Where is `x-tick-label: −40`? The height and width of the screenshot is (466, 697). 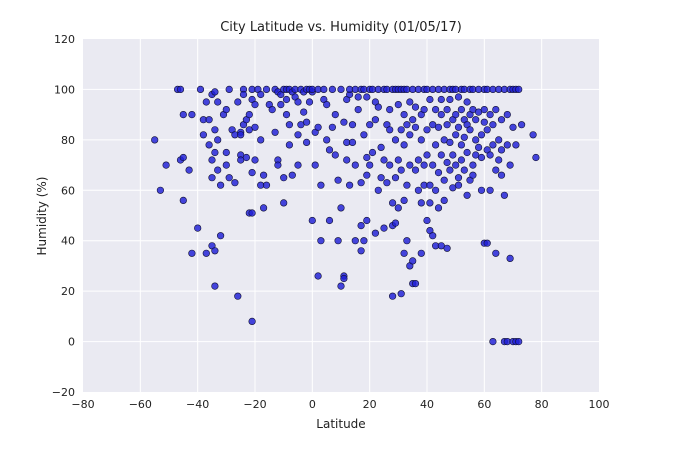 x-tick-label: −40 is located at coordinates (197, 404).